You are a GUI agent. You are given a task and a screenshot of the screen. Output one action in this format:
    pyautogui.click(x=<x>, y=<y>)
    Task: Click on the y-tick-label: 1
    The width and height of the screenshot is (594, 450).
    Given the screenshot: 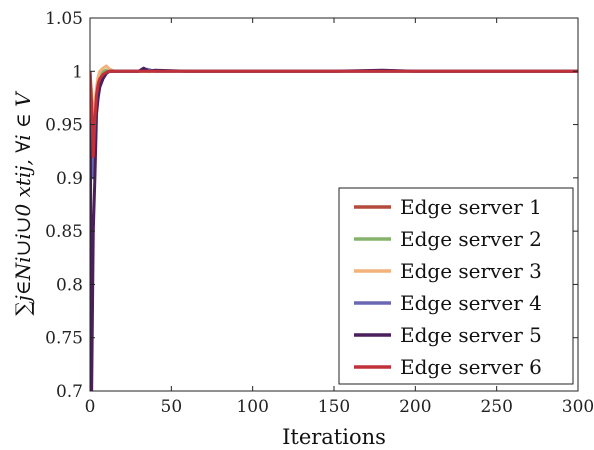 What is the action you would take?
    pyautogui.click(x=77, y=72)
    